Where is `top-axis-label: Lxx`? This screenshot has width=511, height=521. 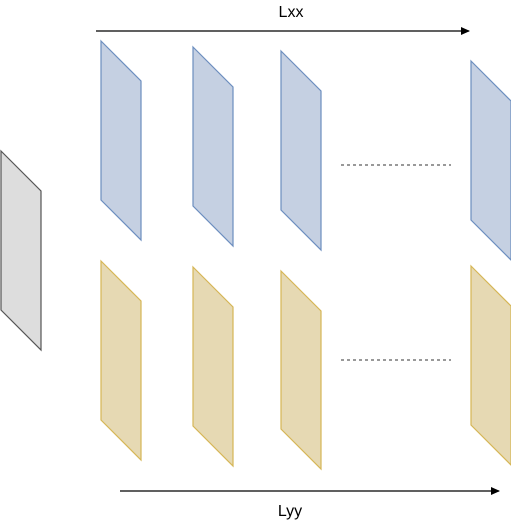 top-axis-label: Lxx is located at coordinates (291, 12).